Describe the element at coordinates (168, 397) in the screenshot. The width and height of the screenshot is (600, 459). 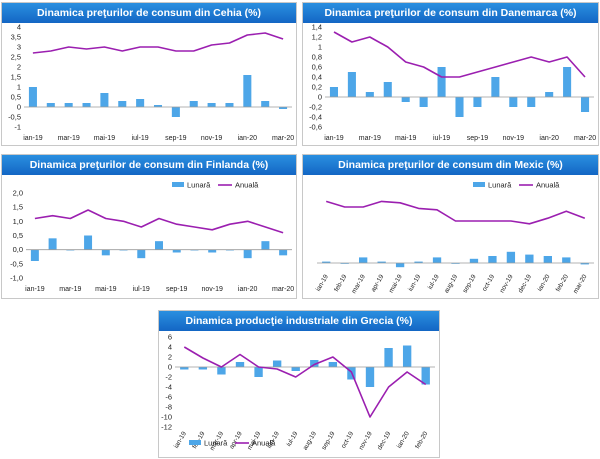
I see `y-tick-label: -6` at that location.